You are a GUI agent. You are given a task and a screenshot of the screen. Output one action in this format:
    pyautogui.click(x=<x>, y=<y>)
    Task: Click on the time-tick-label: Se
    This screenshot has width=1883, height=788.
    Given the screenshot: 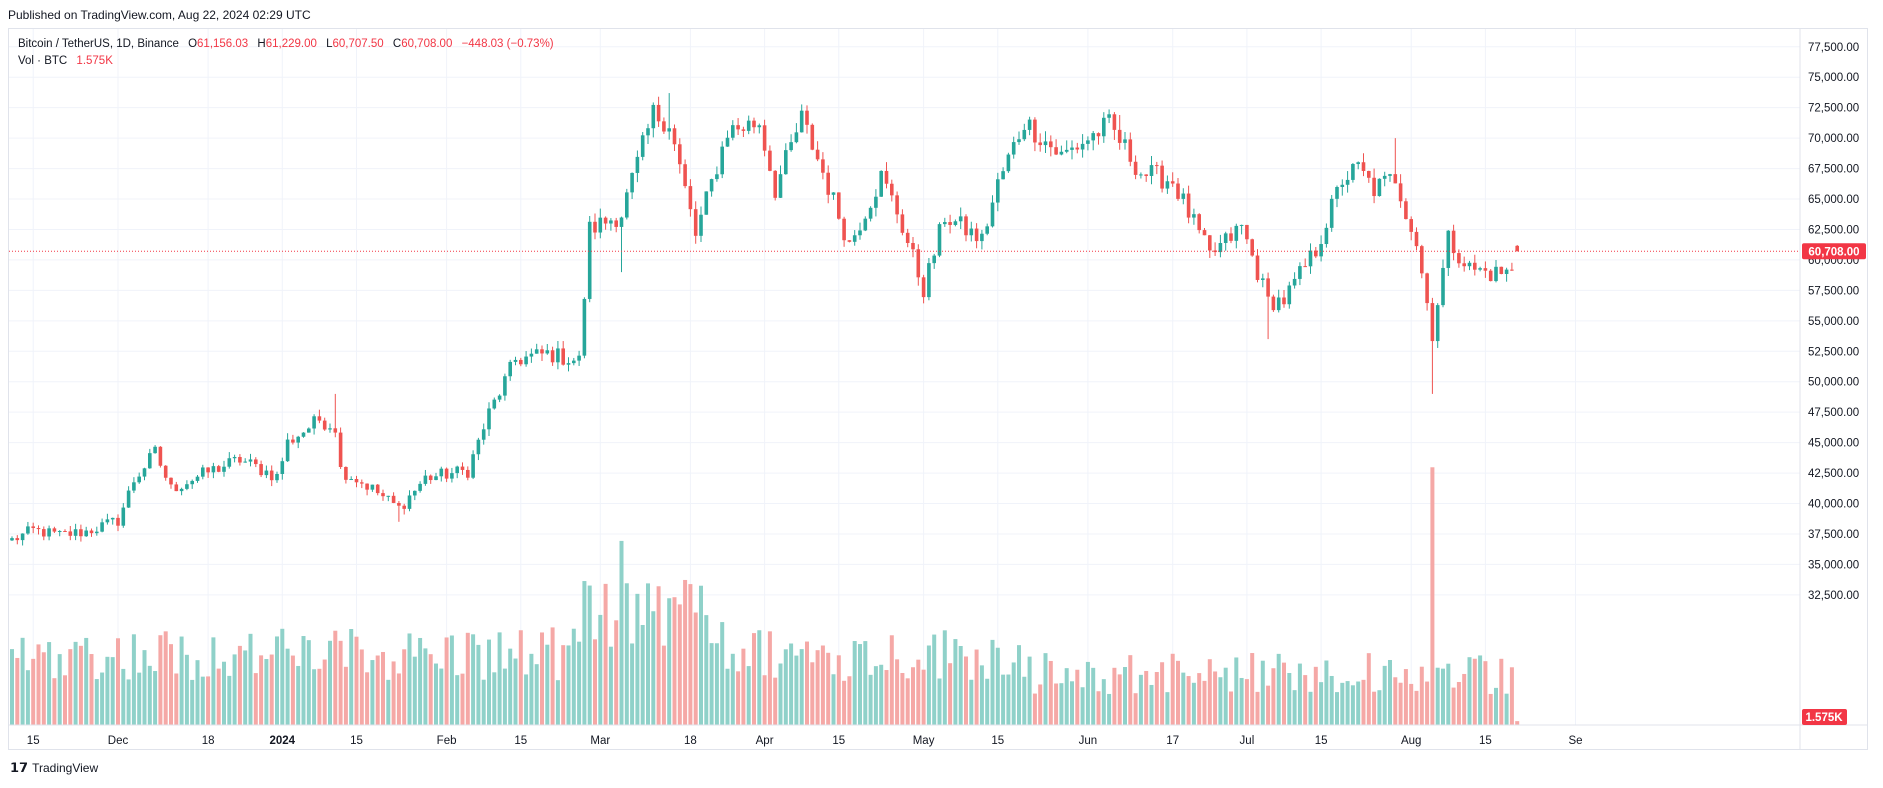 What is the action you would take?
    pyautogui.click(x=1575, y=741)
    